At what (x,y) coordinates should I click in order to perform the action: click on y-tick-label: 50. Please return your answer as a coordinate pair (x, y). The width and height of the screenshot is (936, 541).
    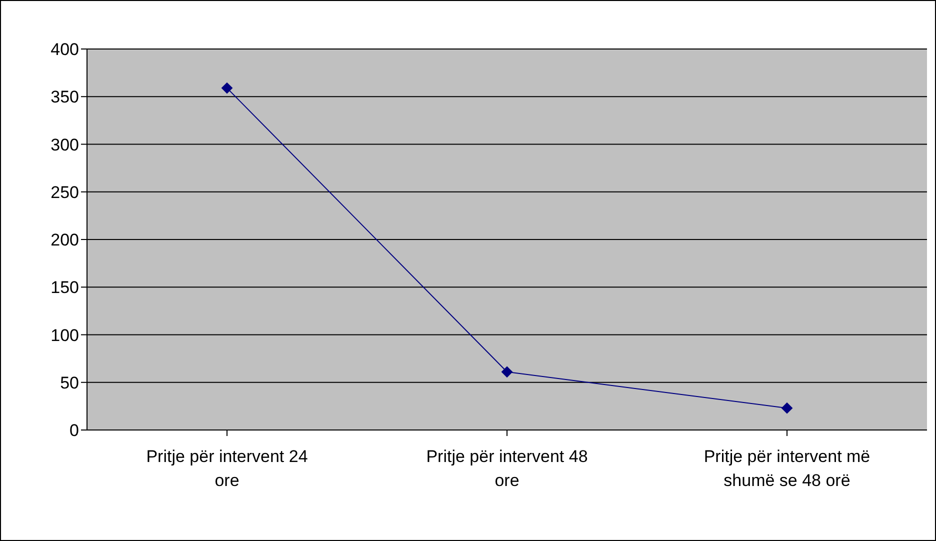
    Looking at the image, I should click on (69, 382).